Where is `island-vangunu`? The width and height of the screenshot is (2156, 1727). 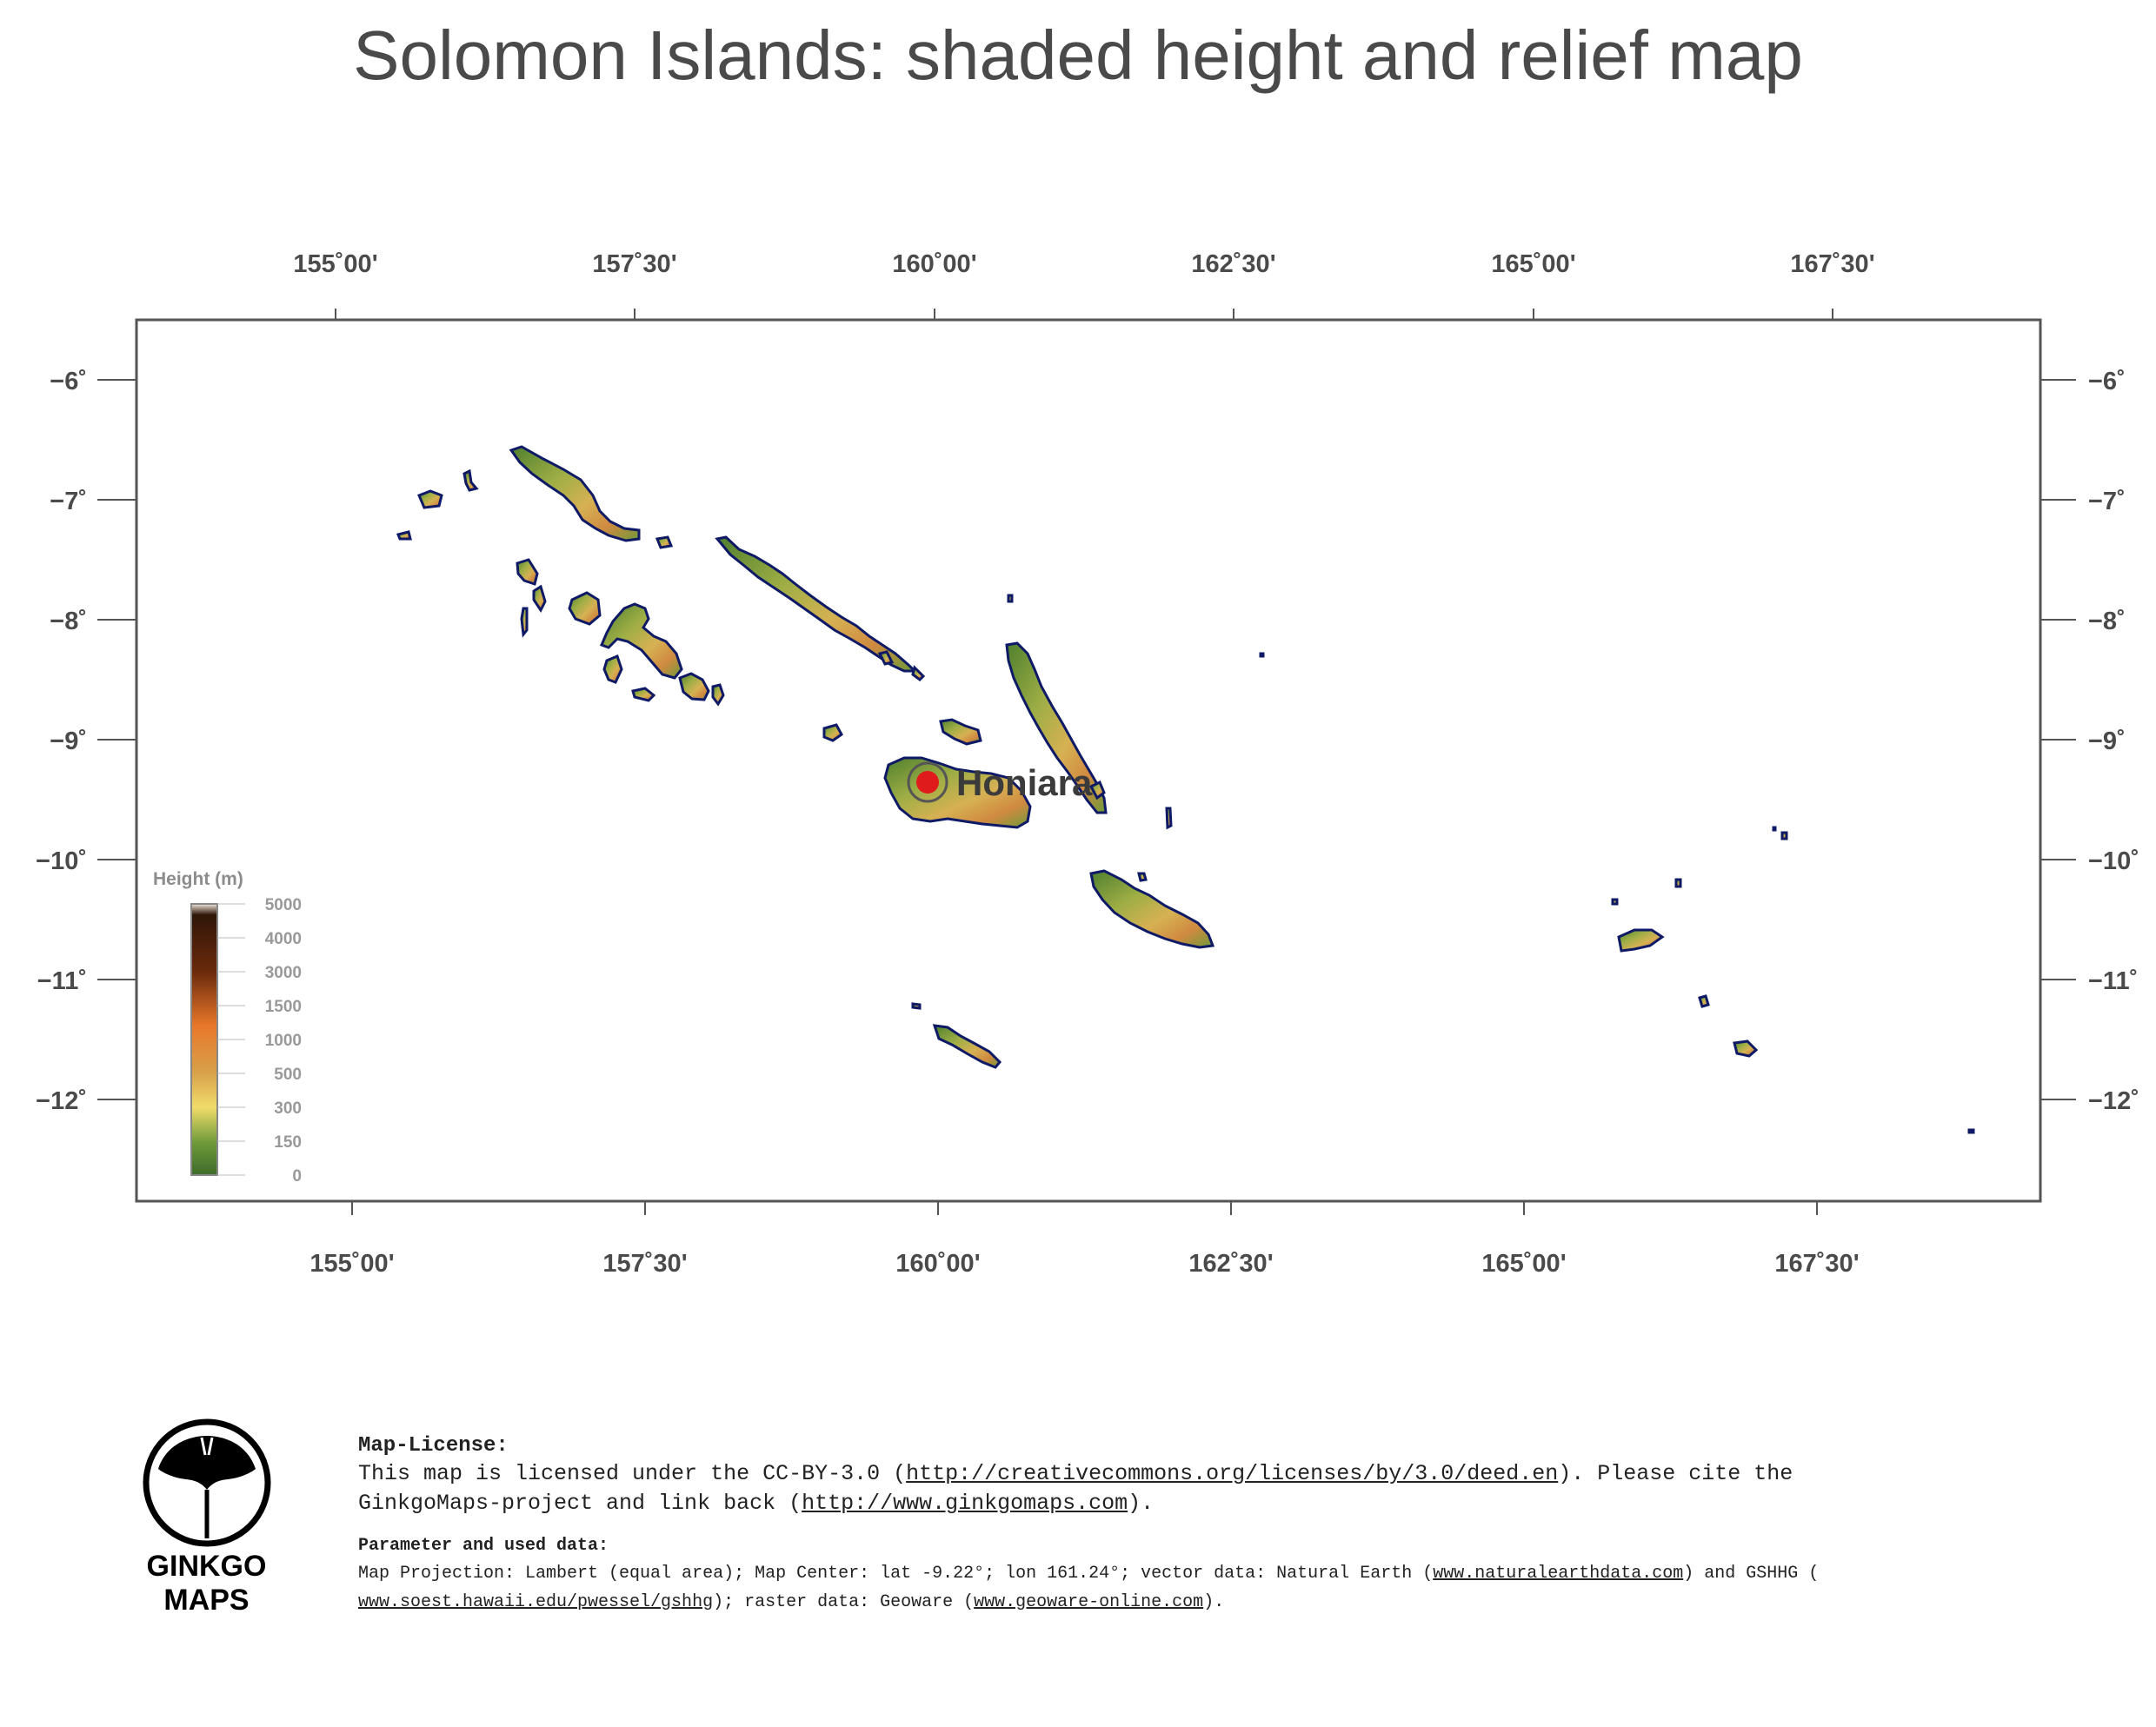 island-vangunu is located at coordinates (694, 687).